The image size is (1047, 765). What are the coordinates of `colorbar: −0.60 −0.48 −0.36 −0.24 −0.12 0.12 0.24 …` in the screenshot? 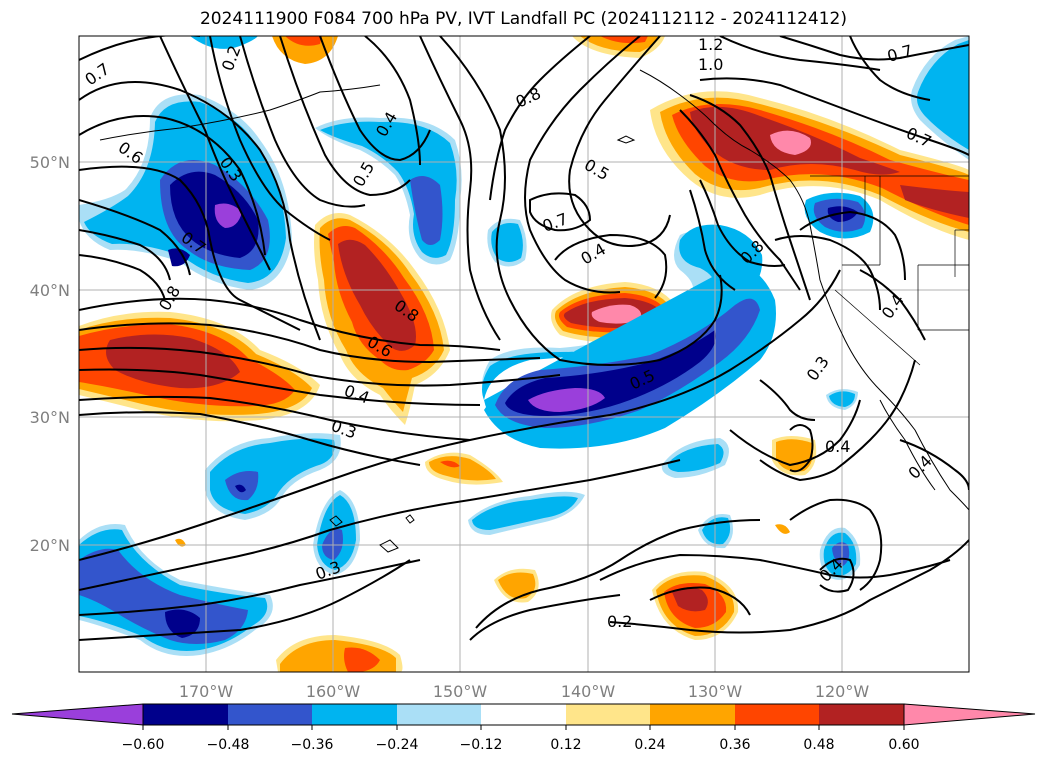 It's located at (523, 728).